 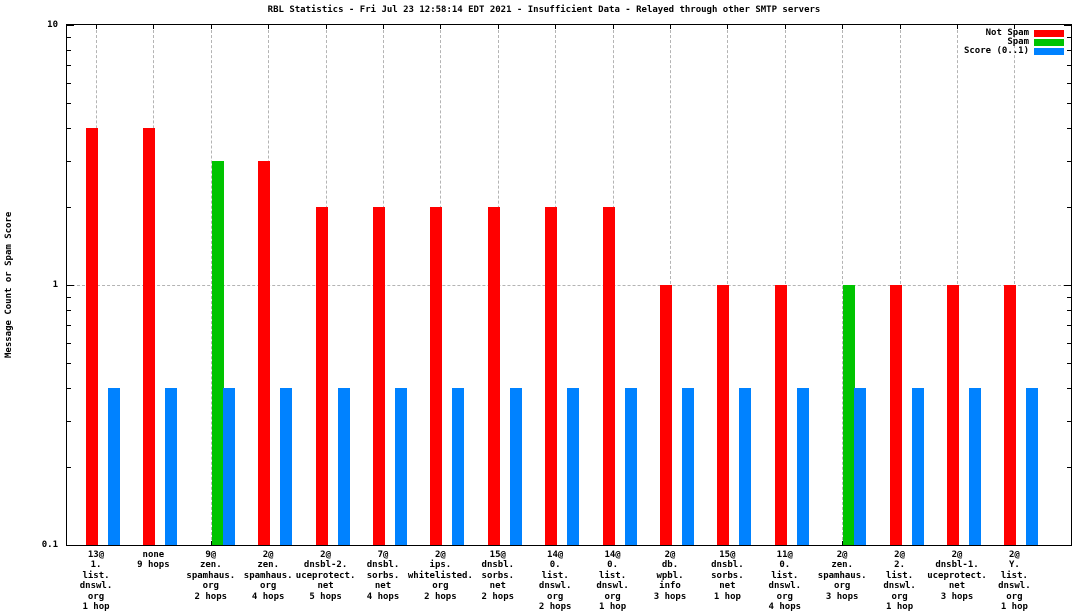 What do you see at coordinates (498, 596) in the screenshot?
I see `x-category-label-line: 2 hops` at bounding box center [498, 596].